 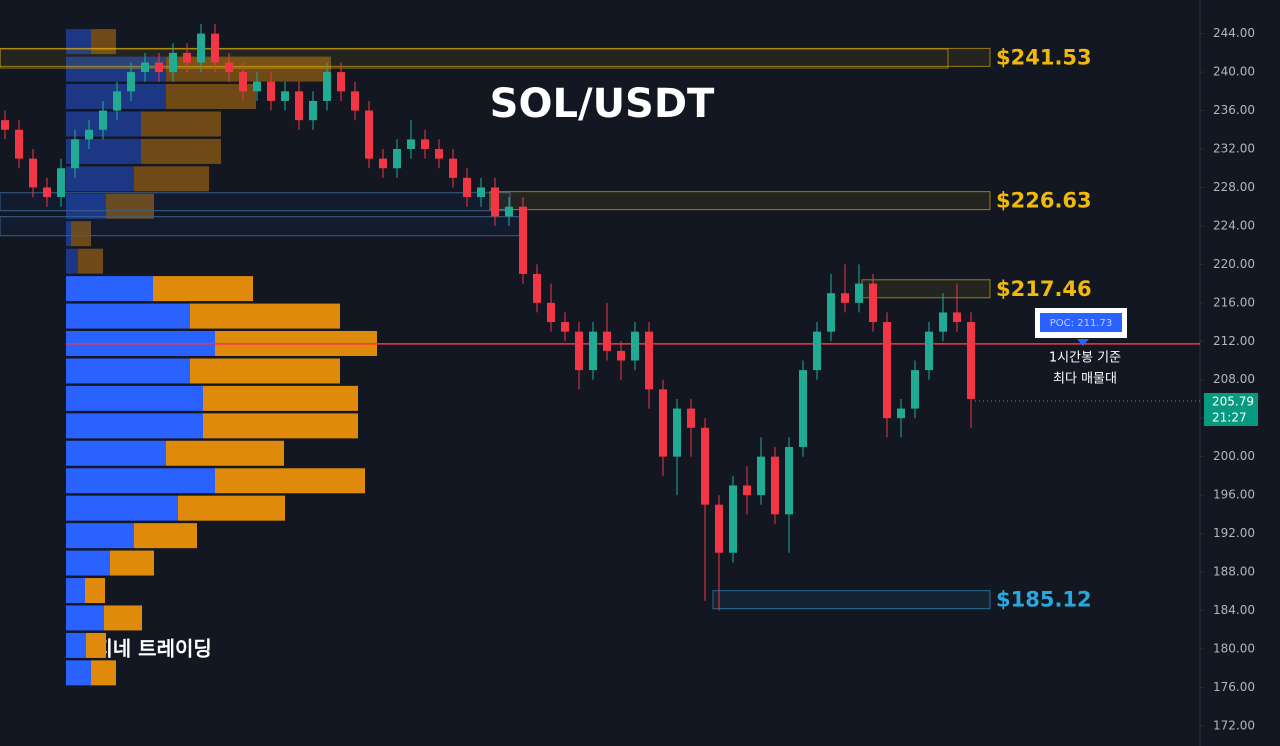 I want to click on level-label: $217.46, so click(x=1044, y=289).